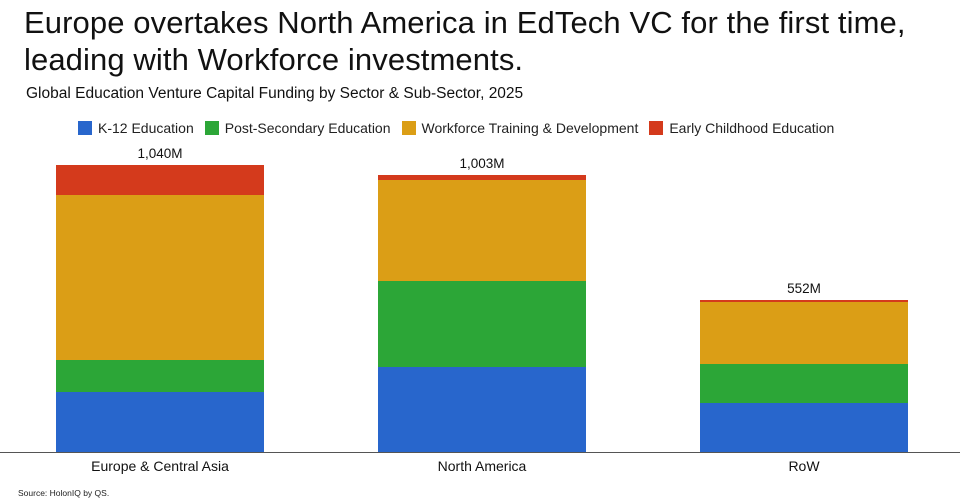  What do you see at coordinates (804, 332) in the screenshot?
I see `bar-segment-row-workforce` at bounding box center [804, 332].